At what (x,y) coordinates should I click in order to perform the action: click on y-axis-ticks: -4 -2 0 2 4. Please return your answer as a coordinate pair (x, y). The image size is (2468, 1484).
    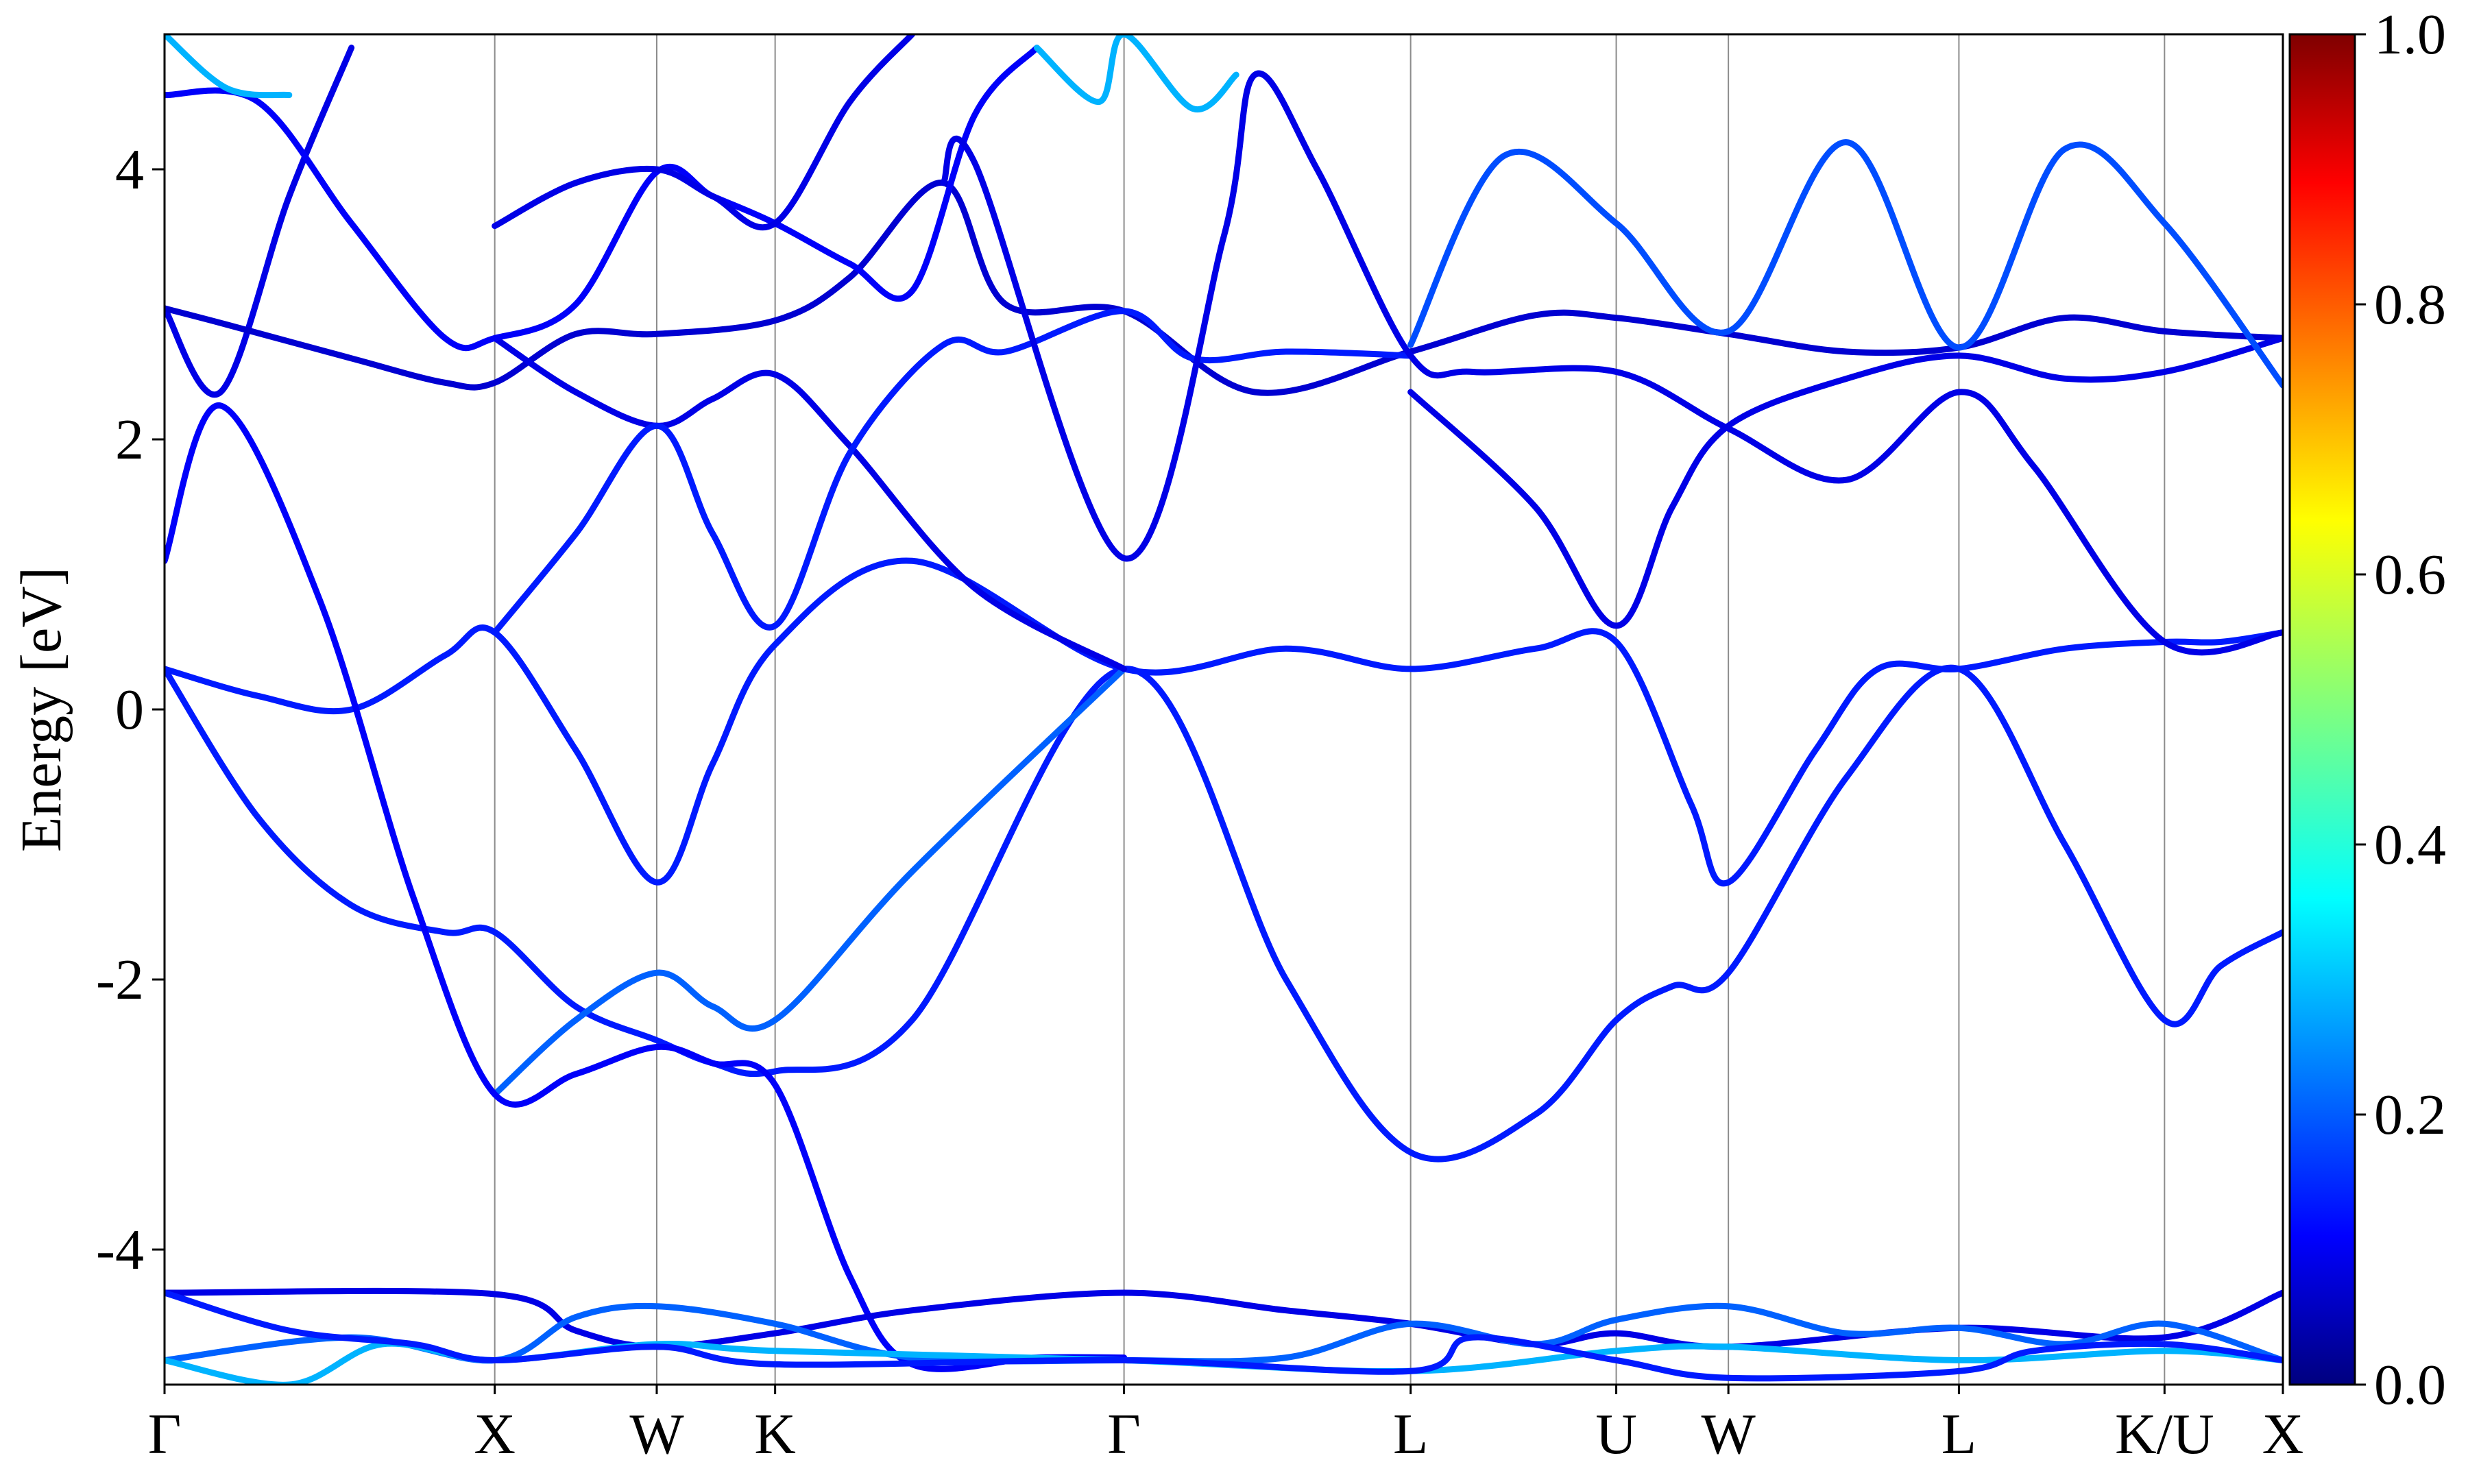
    Looking at the image, I should click on (131, 710).